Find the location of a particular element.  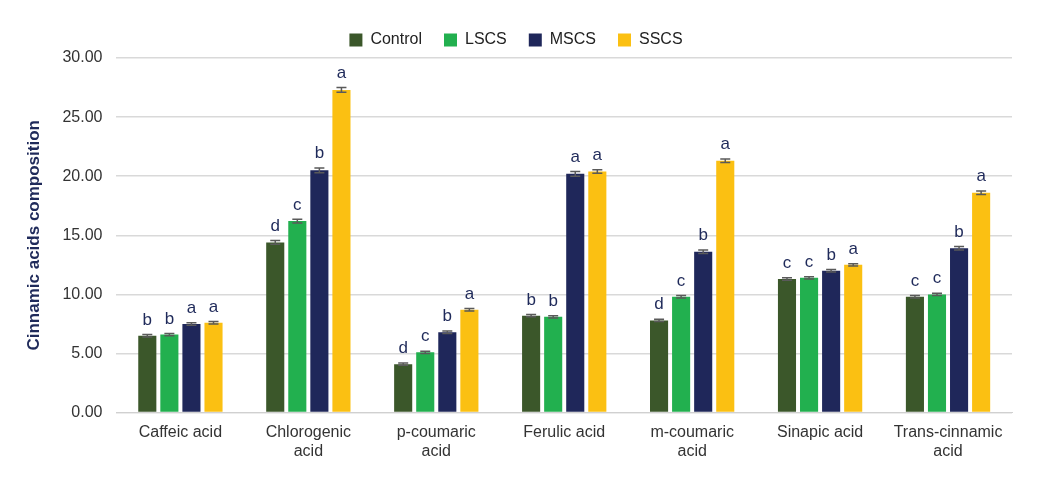

y-tick-label: 10.00 is located at coordinates (82, 293).